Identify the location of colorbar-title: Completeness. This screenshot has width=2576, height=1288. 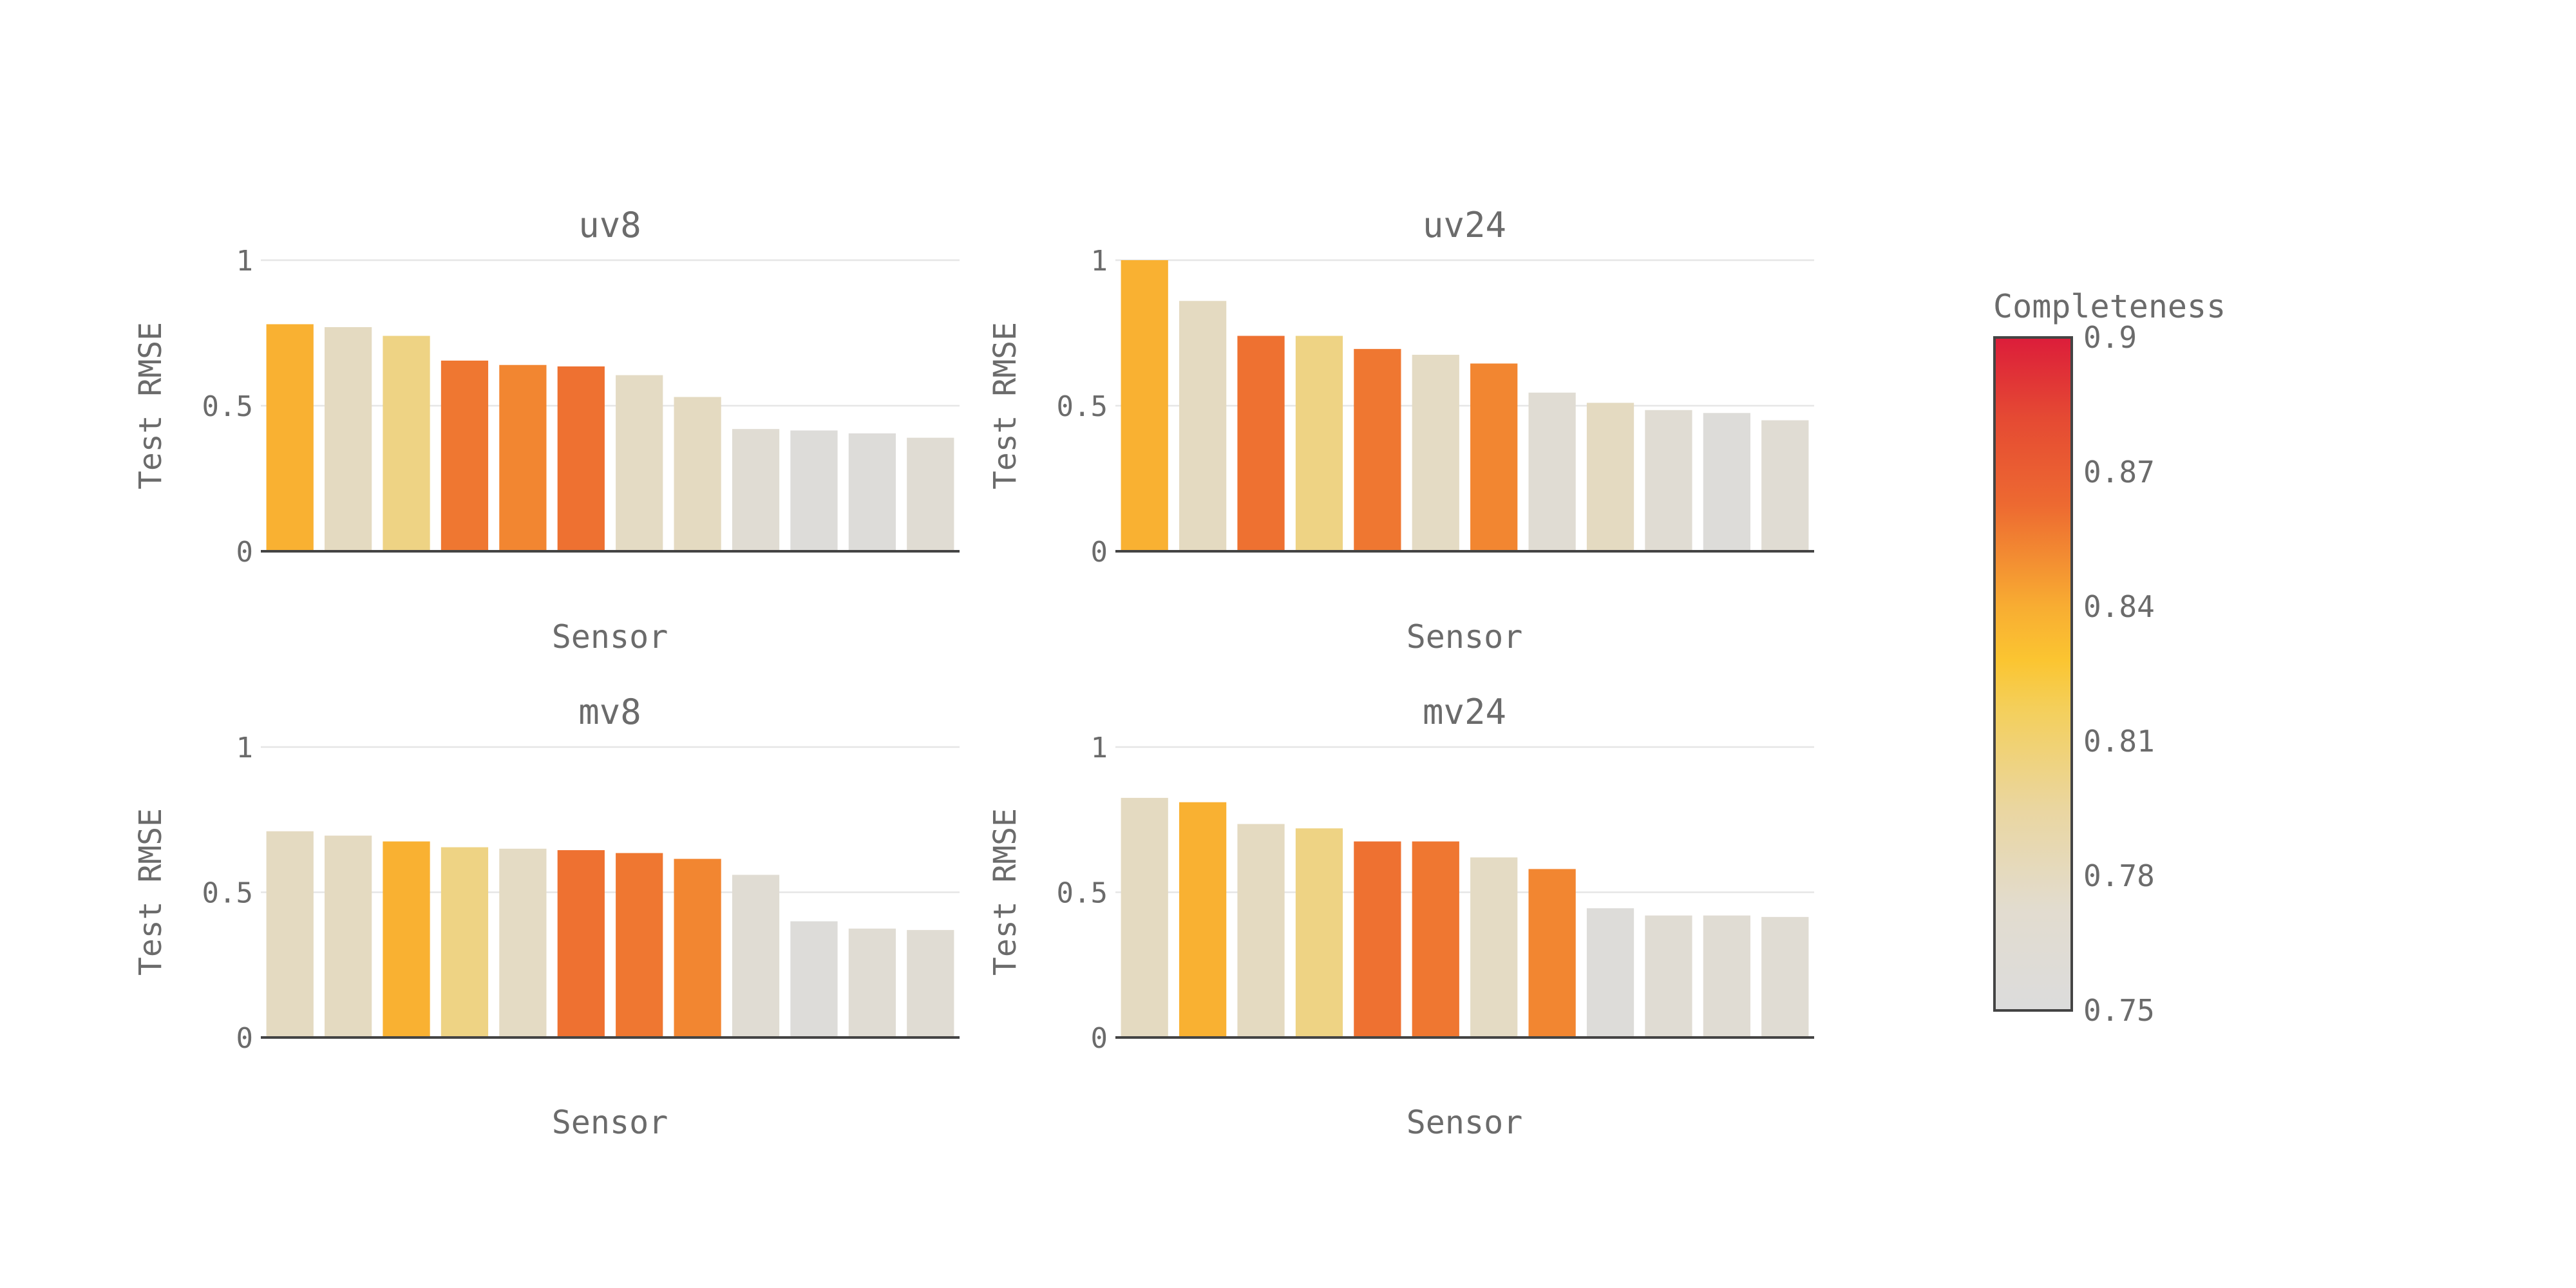
(2109, 306).